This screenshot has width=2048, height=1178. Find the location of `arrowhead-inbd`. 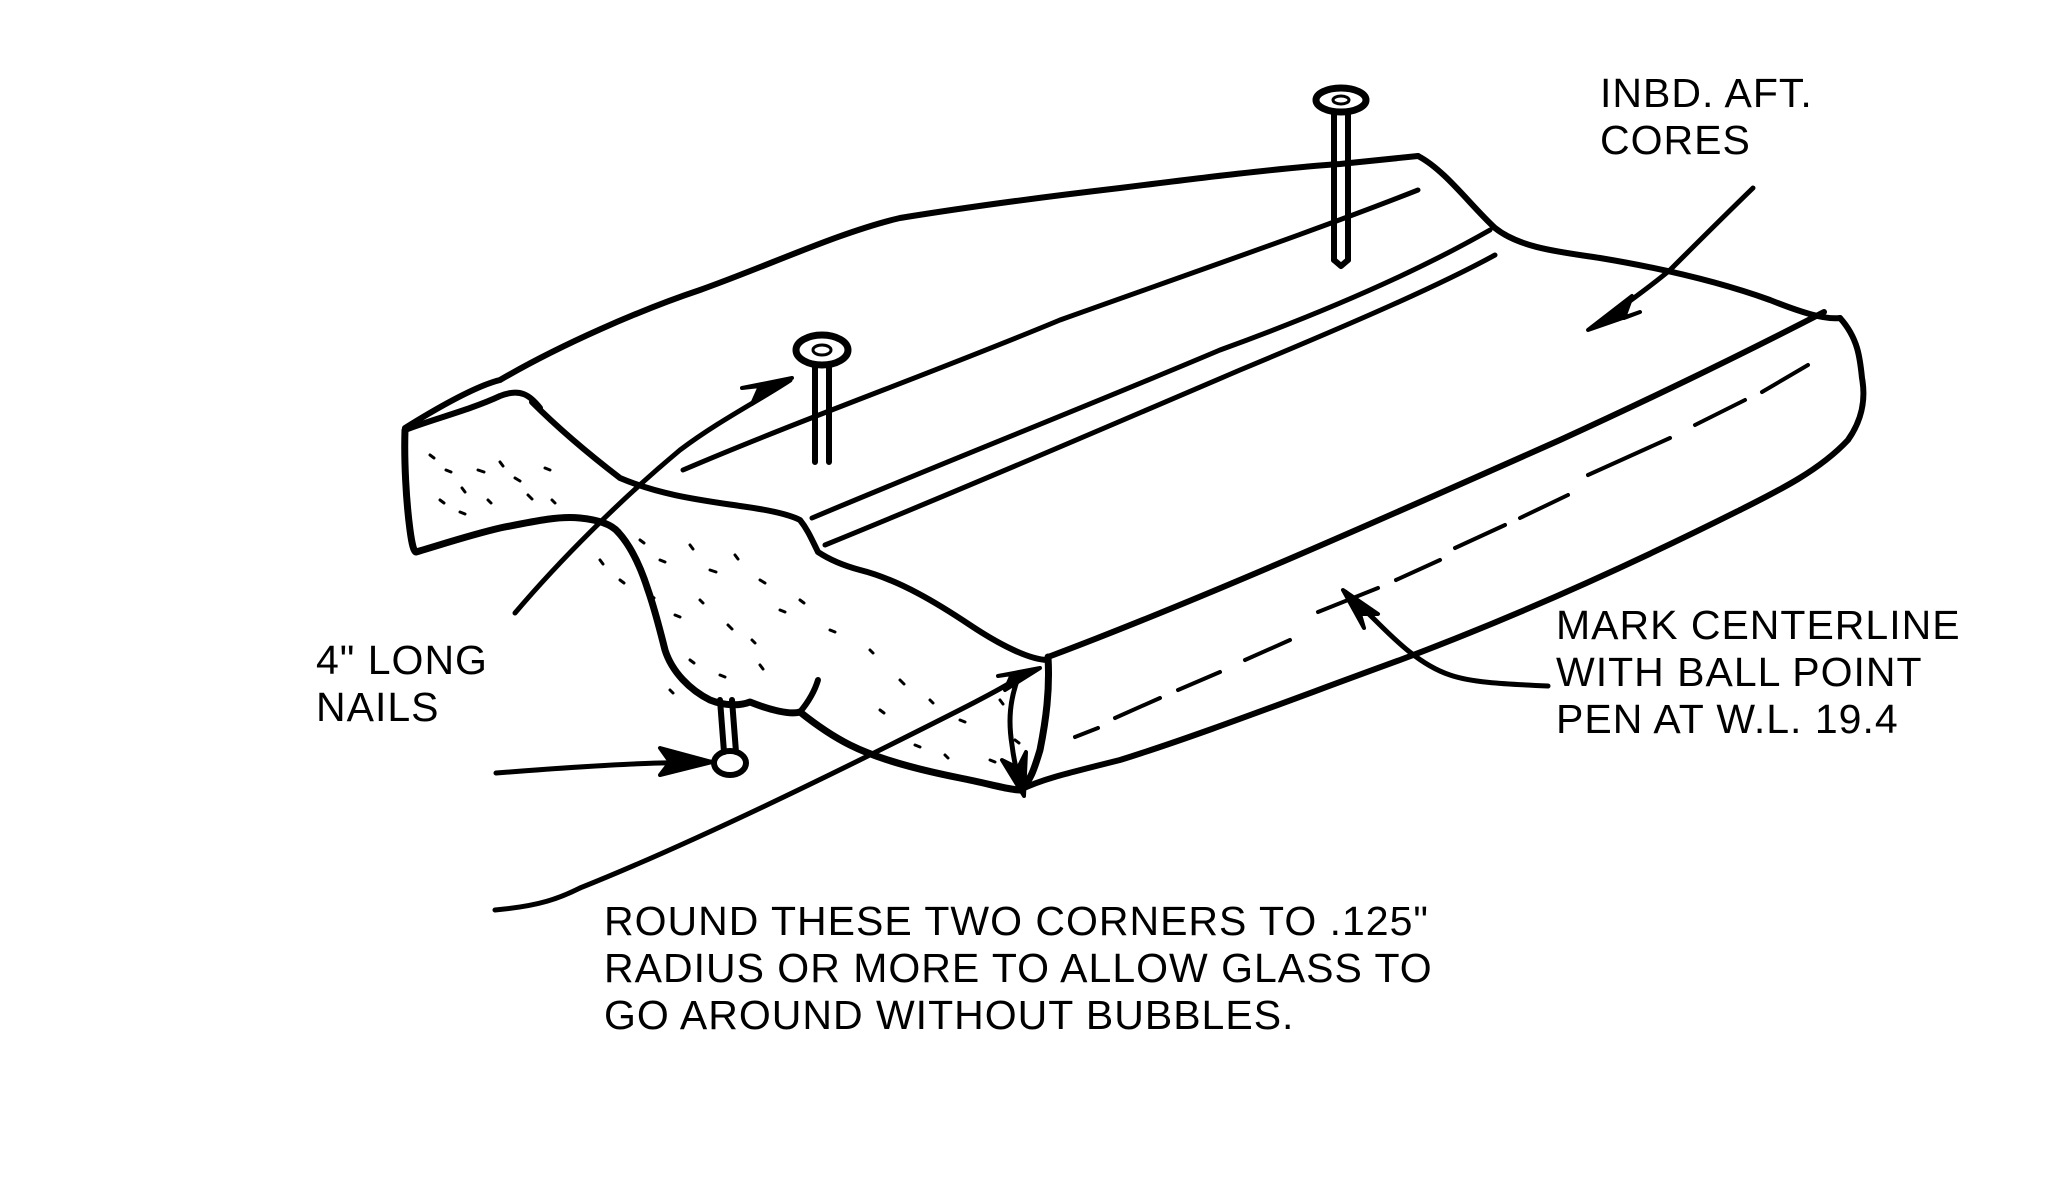

arrowhead-inbd is located at coordinates (1614, 313).